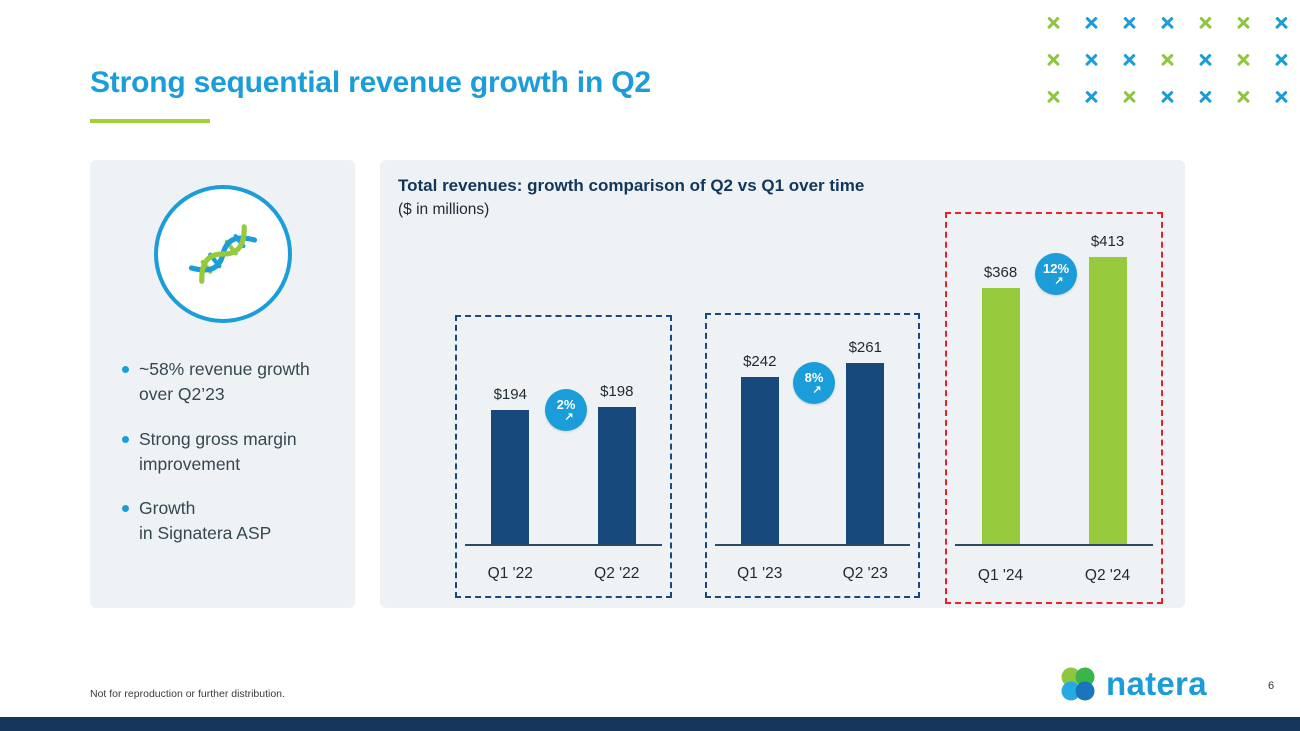 This screenshot has width=1300, height=731. What do you see at coordinates (1000, 575) in the screenshot?
I see `category-label: Q1 '24` at bounding box center [1000, 575].